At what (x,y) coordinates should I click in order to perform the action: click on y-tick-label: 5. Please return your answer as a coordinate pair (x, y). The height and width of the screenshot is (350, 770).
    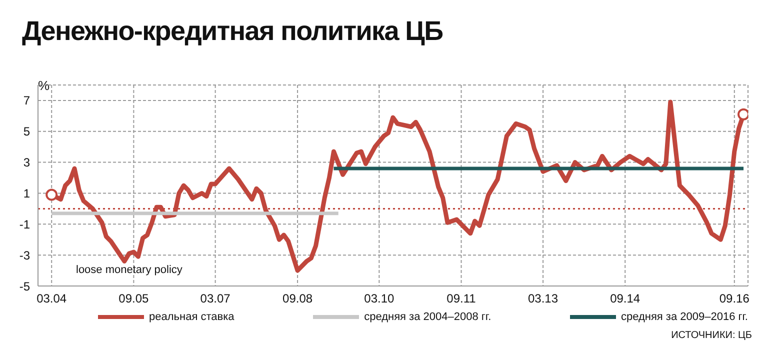
    Looking at the image, I should click on (26, 131).